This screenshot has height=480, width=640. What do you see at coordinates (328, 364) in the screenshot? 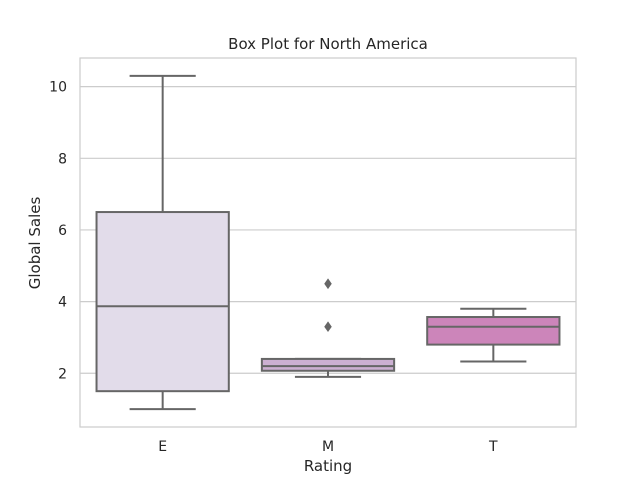
I see `box-M` at bounding box center [328, 364].